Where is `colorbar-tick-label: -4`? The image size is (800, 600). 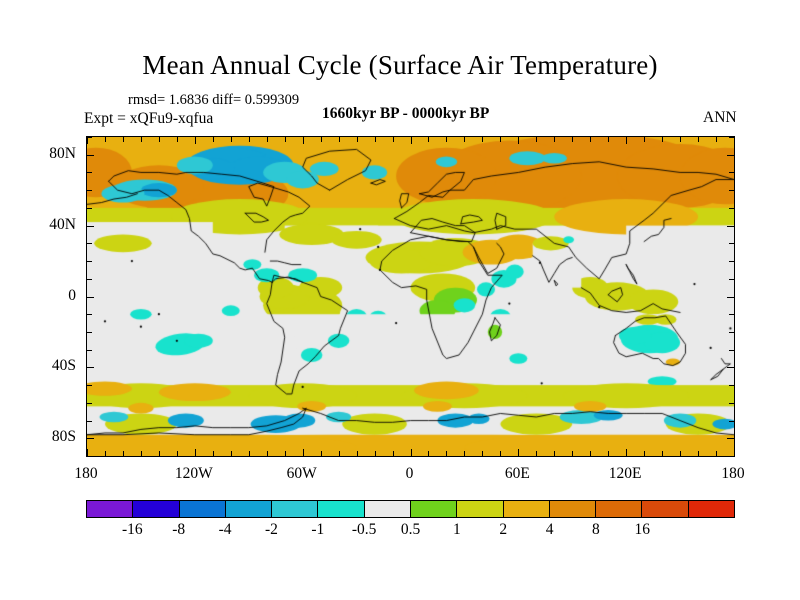
colorbar-tick-label: -4 is located at coordinates (225, 529).